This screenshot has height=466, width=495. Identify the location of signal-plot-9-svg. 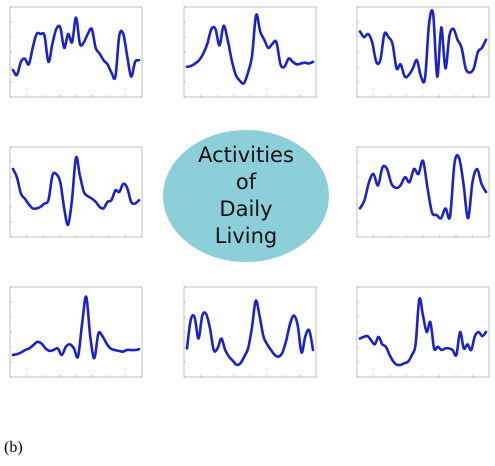
(423, 332).